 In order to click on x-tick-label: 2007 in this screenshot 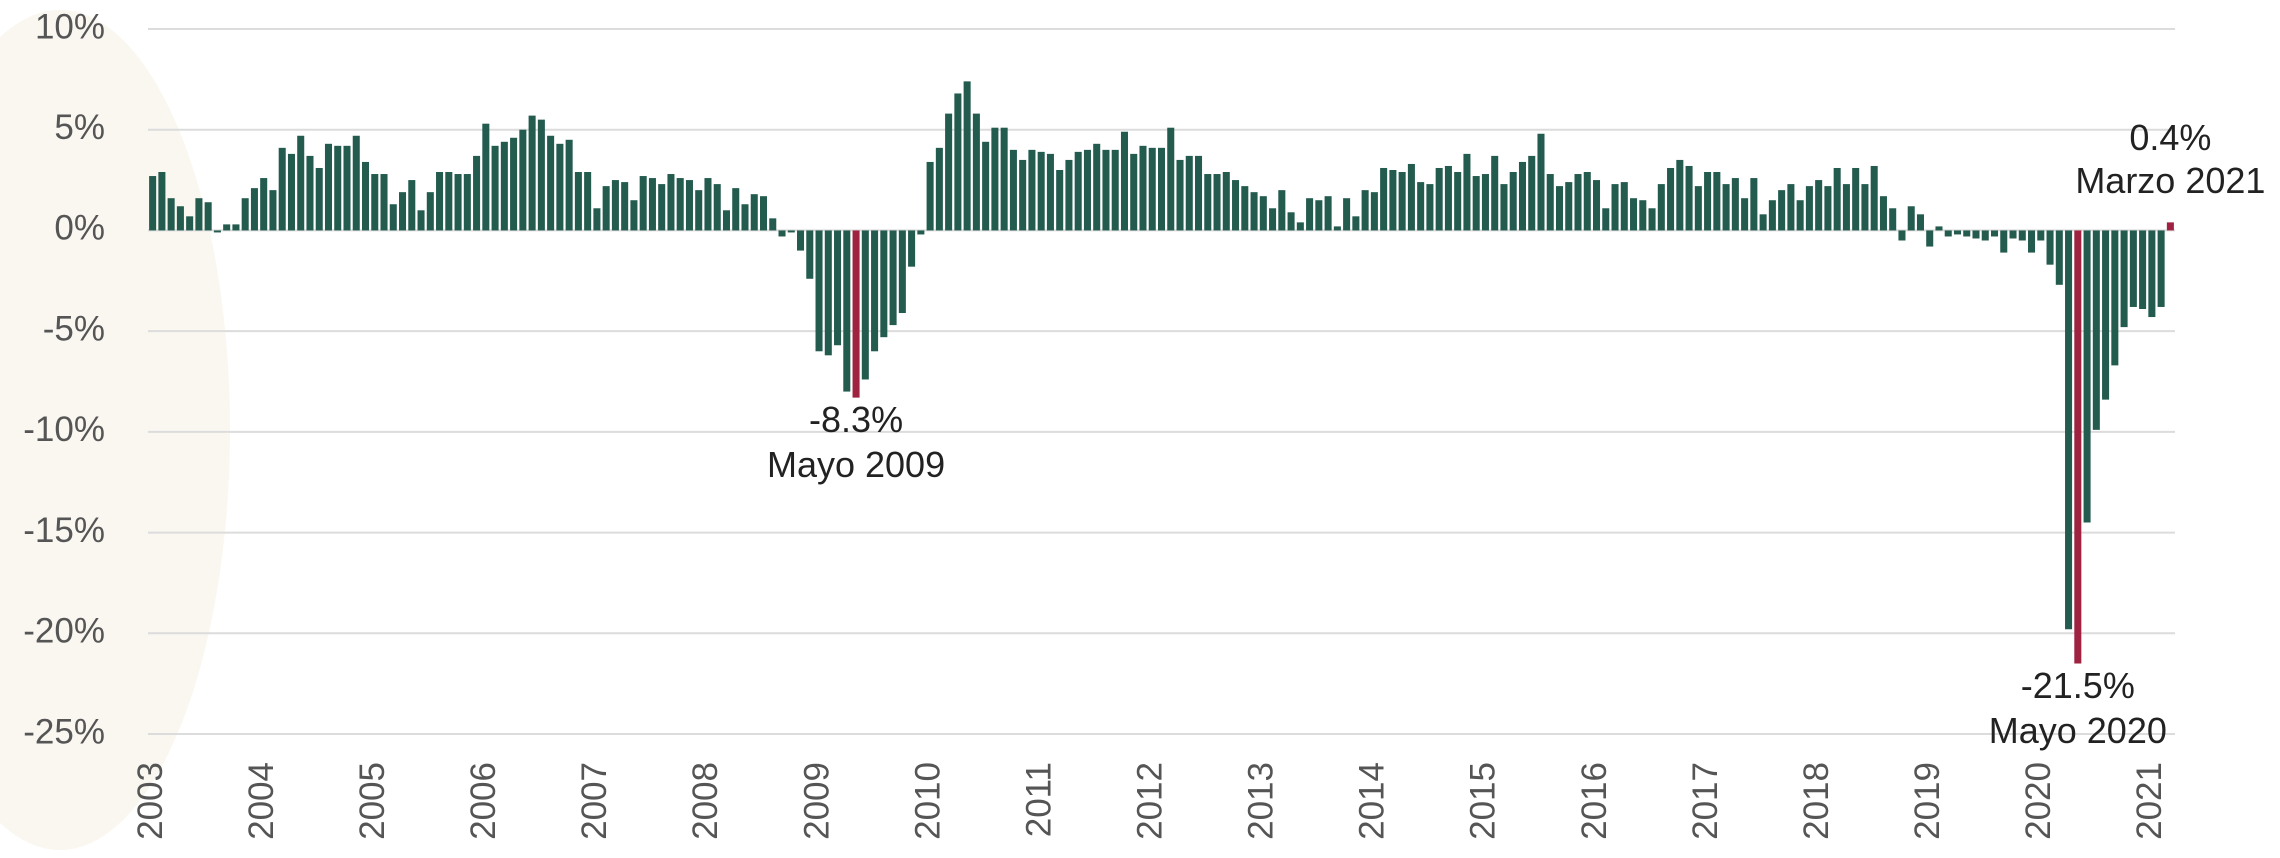, I will do `click(594, 801)`.